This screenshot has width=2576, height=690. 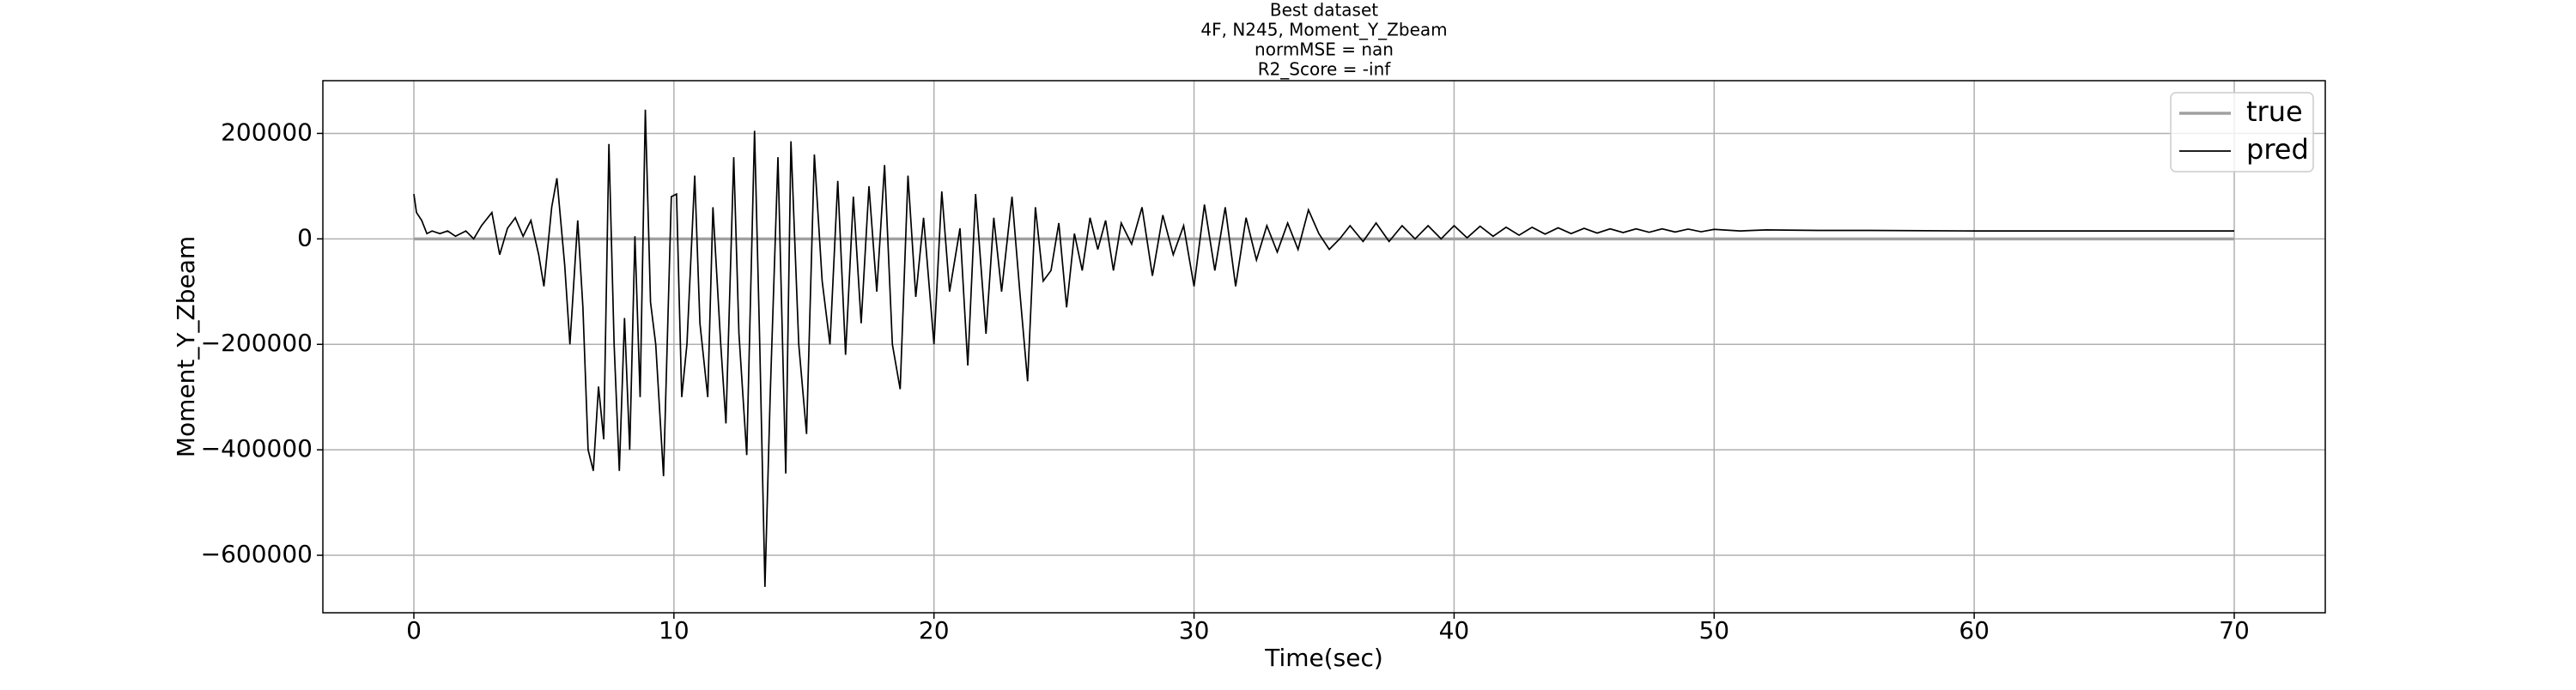 I want to click on x-tick-label: 30, so click(x=1195, y=630).